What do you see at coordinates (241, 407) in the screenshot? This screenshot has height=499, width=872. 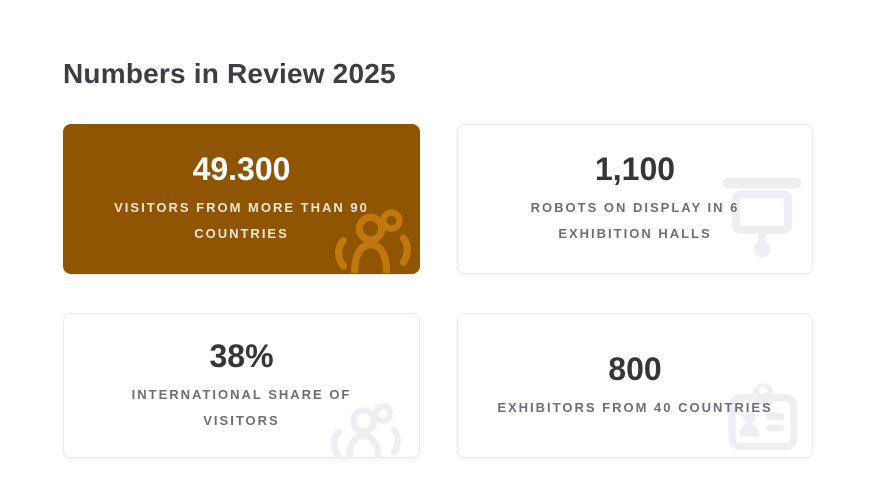 I see `stat-label: INTERNATIONAL SHARE OF VISITORS` at bounding box center [241, 407].